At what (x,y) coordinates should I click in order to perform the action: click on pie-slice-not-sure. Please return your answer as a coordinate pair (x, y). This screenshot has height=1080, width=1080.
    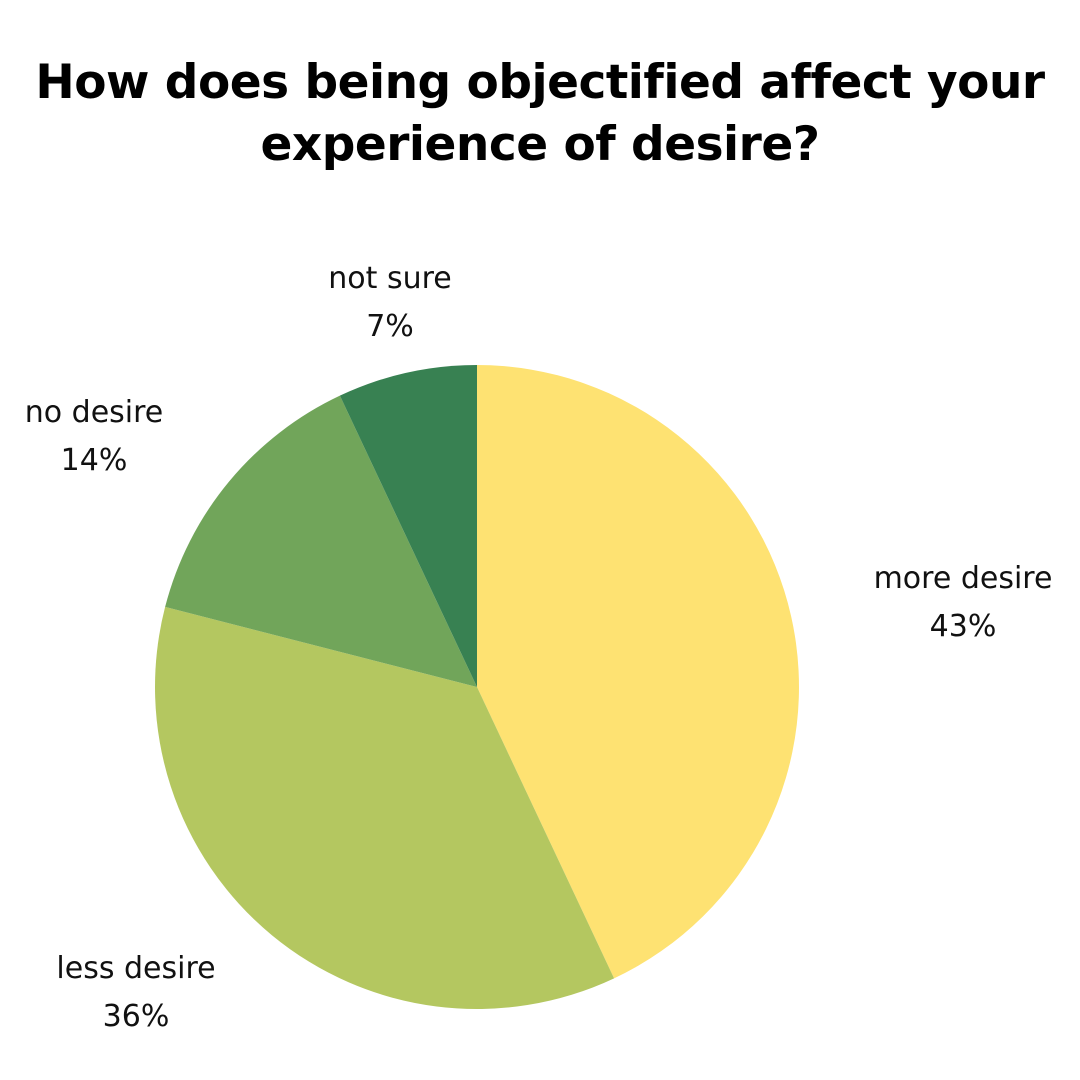
    Looking at the image, I should click on (408, 526).